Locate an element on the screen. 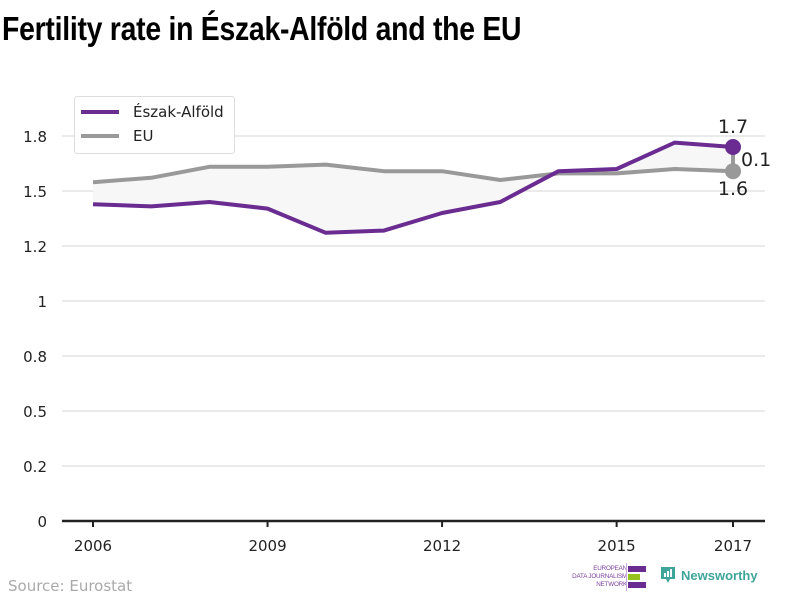  y-tick-label: 1.8 is located at coordinates (35, 137).